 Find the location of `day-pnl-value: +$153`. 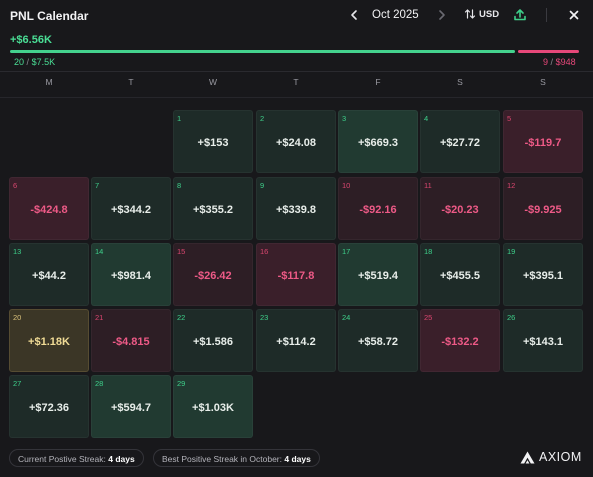

day-pnl-value: +$153 is located at coordinates (213, 143).